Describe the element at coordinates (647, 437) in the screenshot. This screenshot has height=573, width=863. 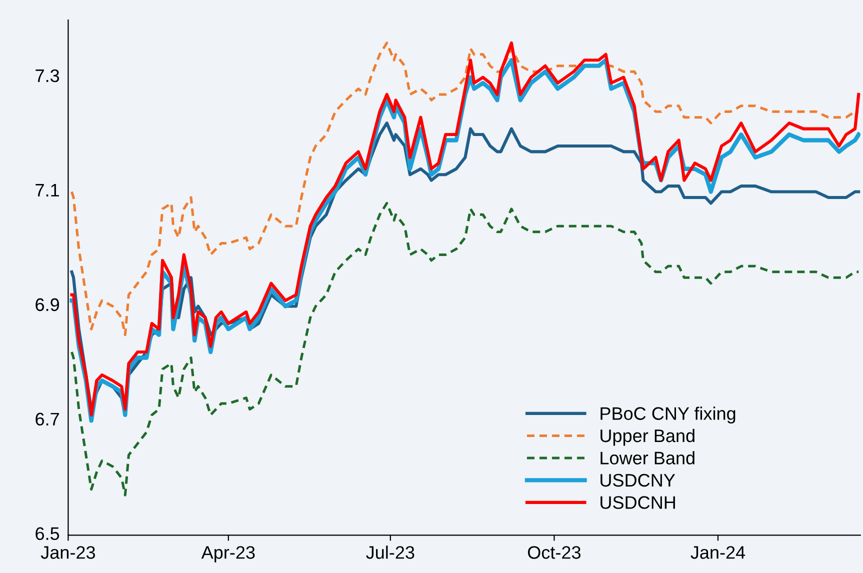
I see `legend-label: Upper Band` at that location.